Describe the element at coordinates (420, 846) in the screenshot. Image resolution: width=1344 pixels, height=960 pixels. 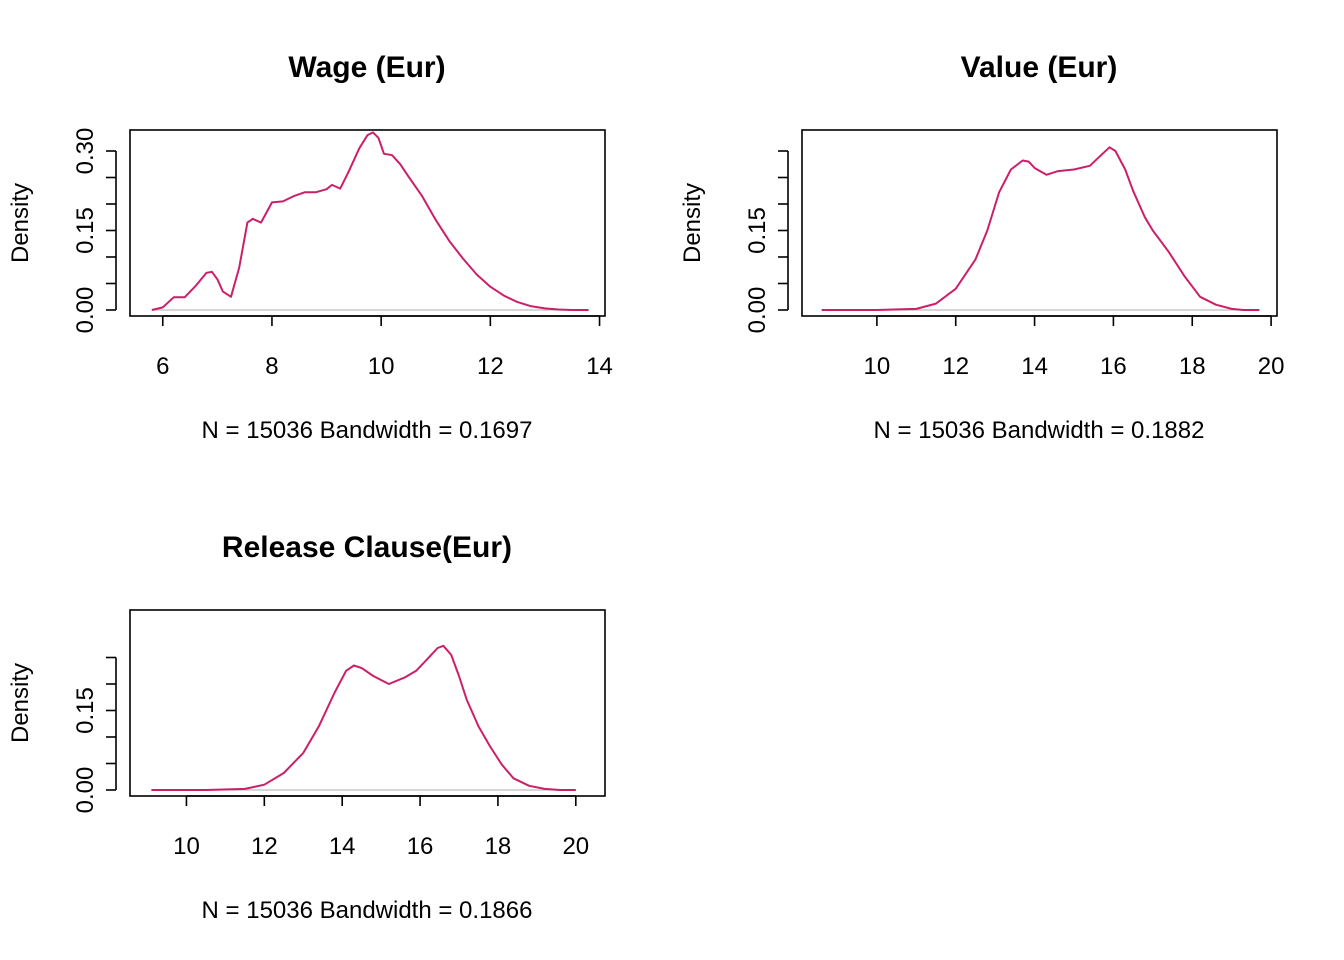
I see `release-clause-x-tick-label: 16` at that location.